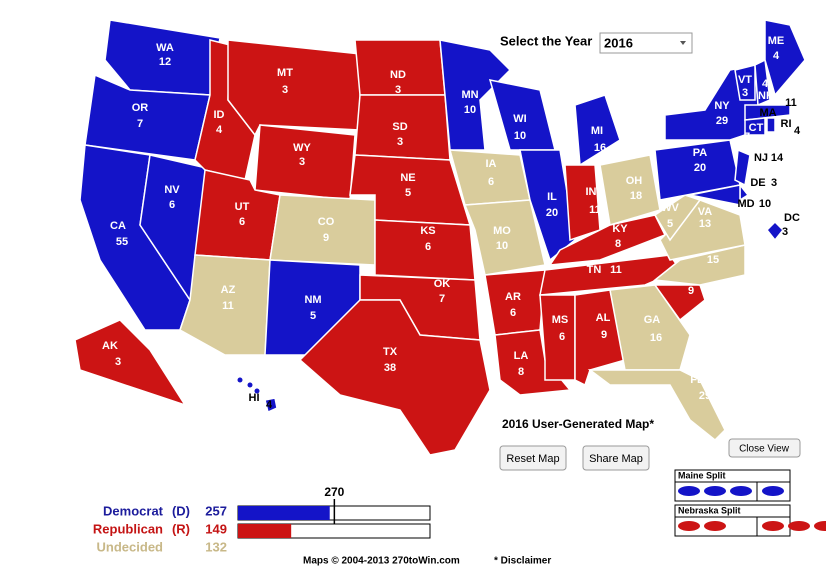  What do you see at coordinates (766, 96) in the screenshot?
I see `state-abbr: NH` at bounding box center [766, 96].